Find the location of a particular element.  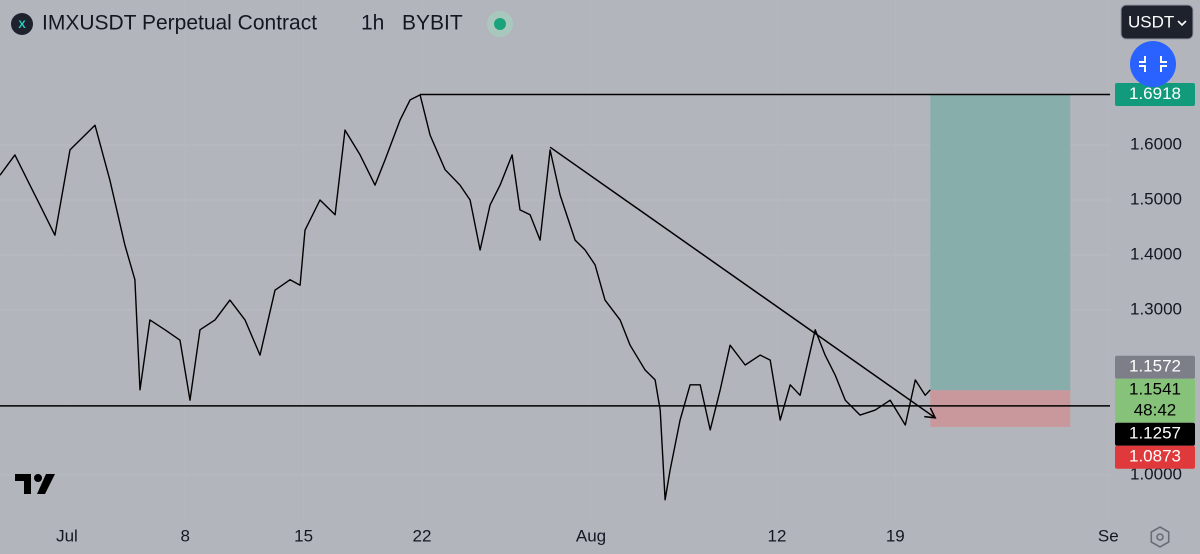

header: X IMXUSDT Perpetual Contract 1h BYBIT is located at coordinates (262, 24).